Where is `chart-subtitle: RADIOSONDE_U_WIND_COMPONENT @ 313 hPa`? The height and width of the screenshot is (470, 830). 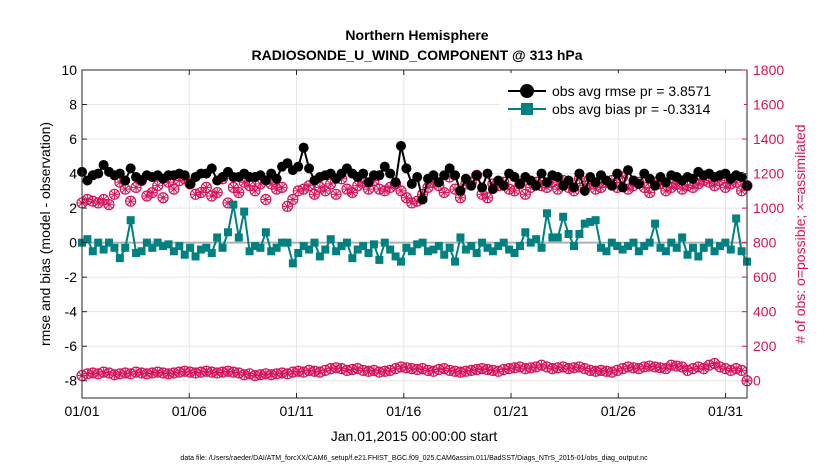
chart-subtitle: RADIOSONDE_U_WIND_COMPONENT @ 313 hPa is located at coordinates (416, 55).